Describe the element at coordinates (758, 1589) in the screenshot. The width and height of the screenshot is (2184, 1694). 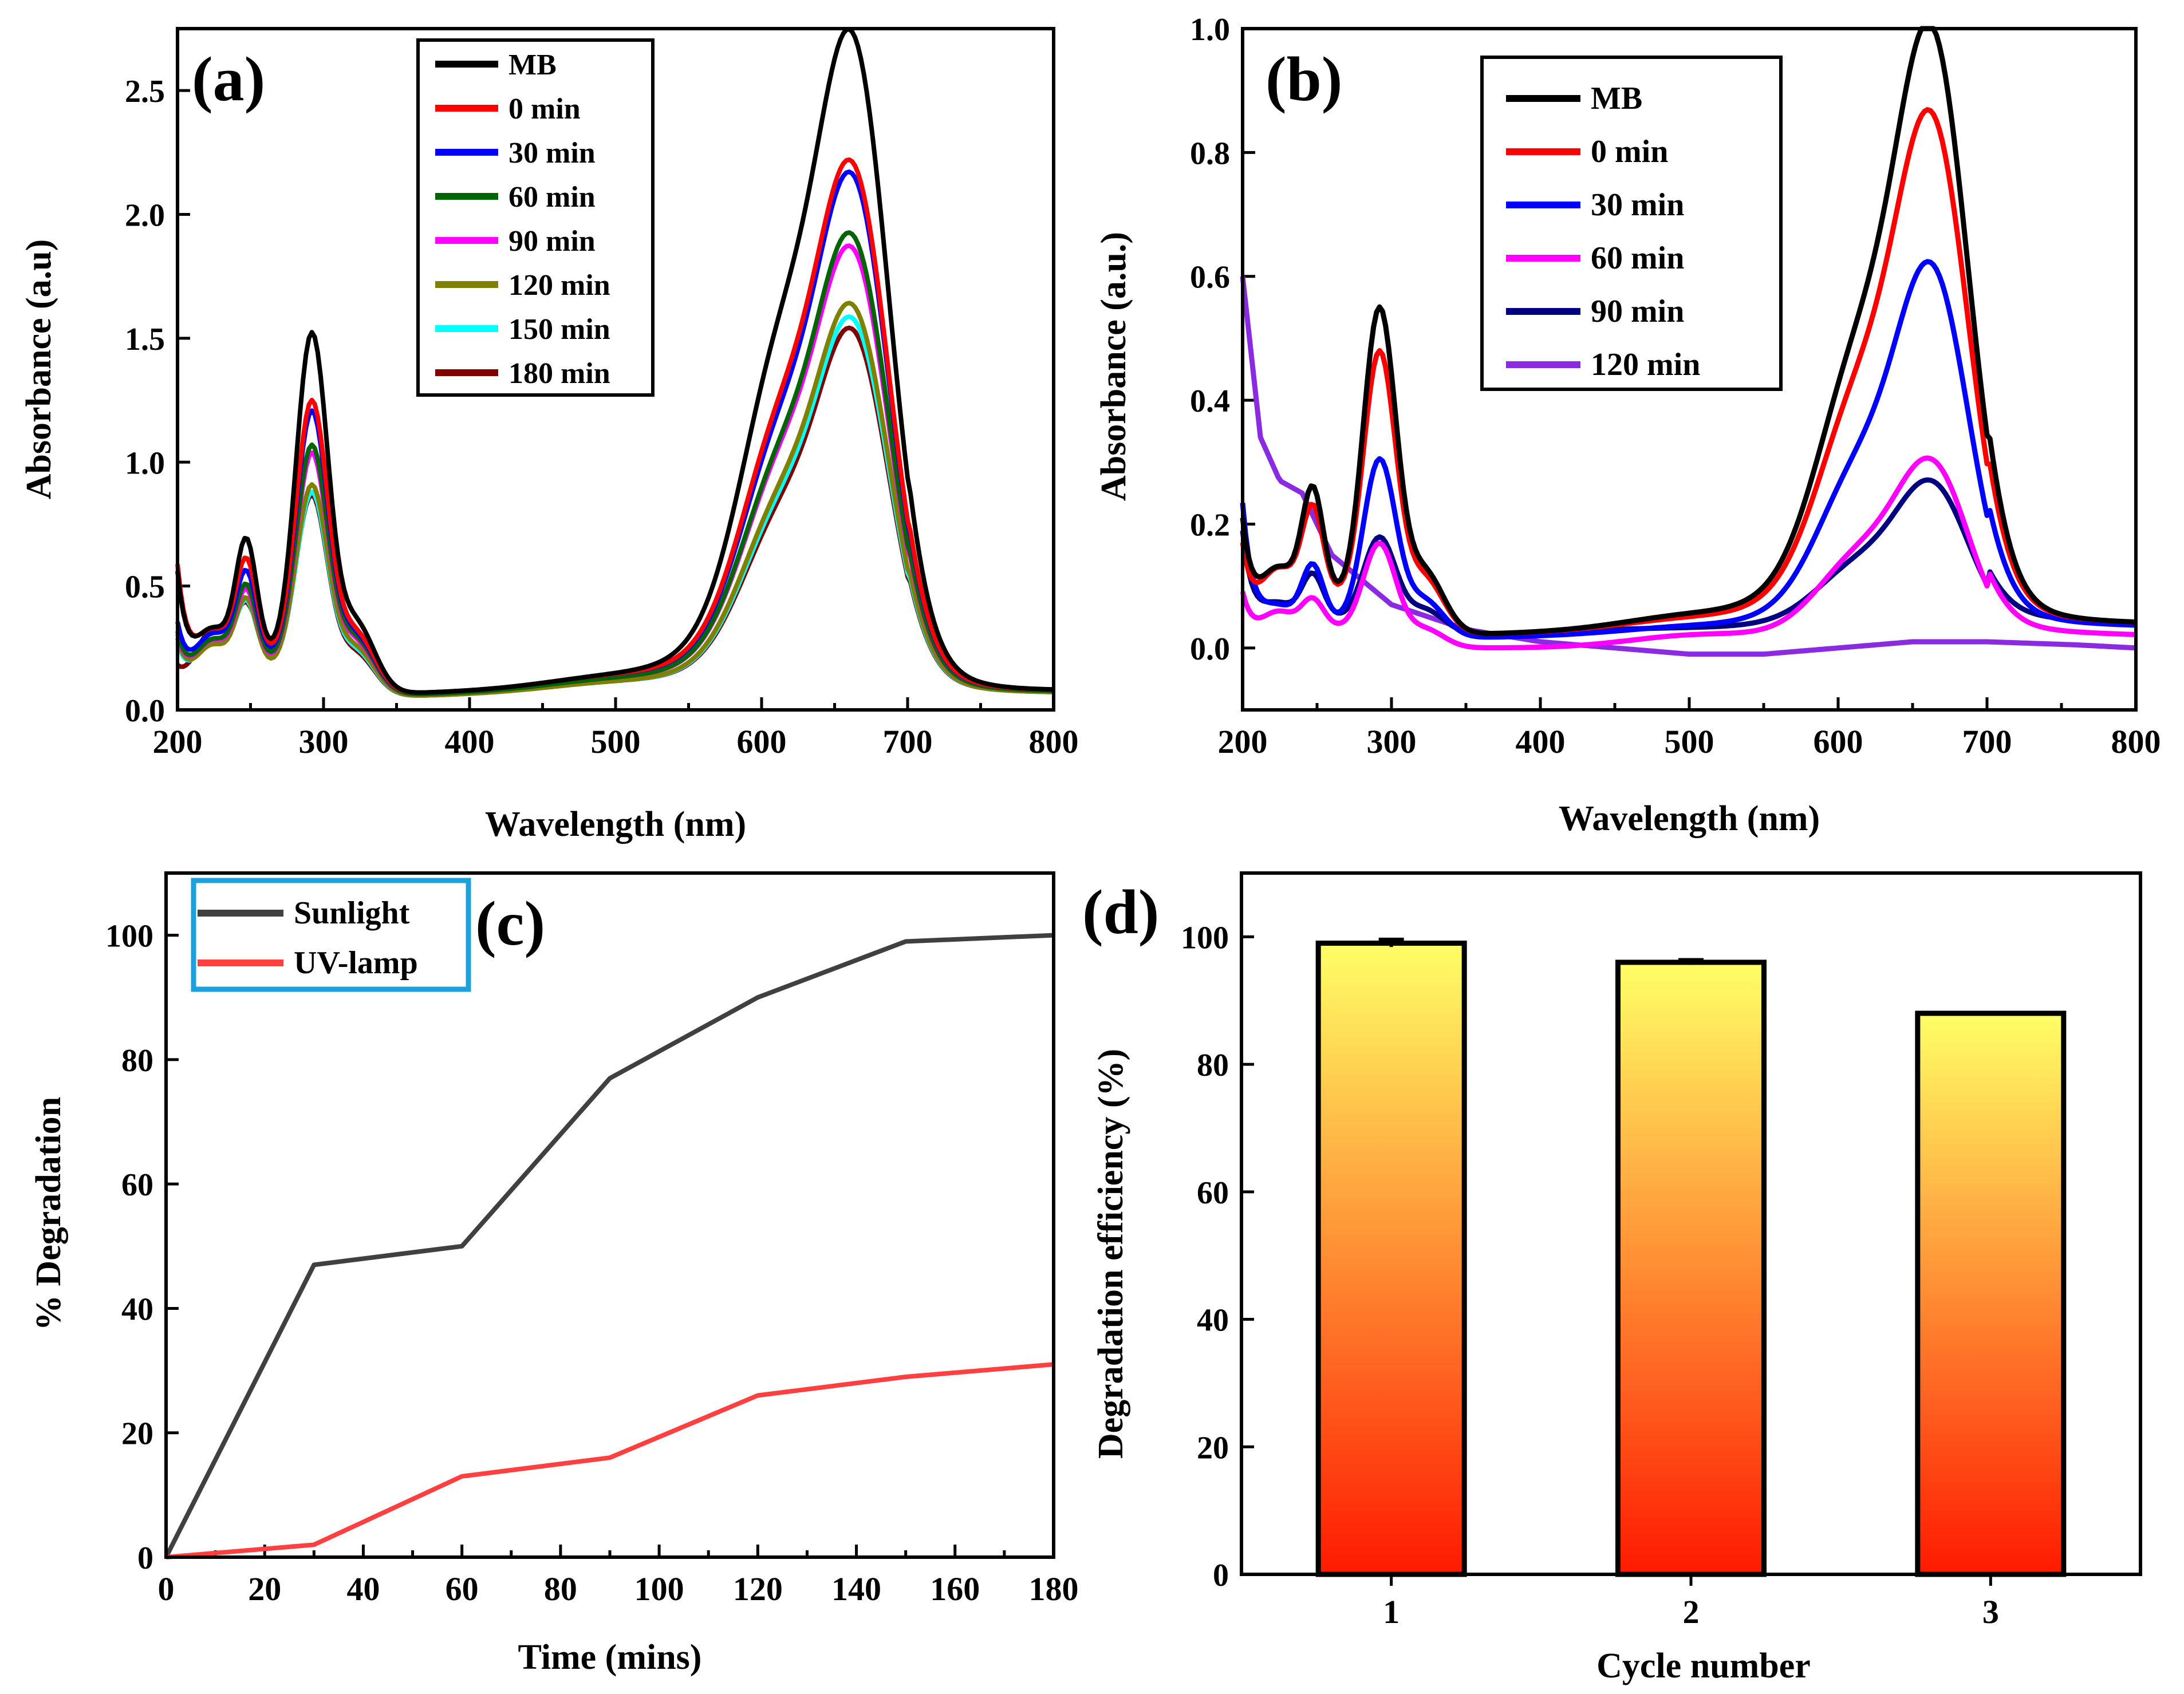
I see `x-tick-label: 120` at that location.